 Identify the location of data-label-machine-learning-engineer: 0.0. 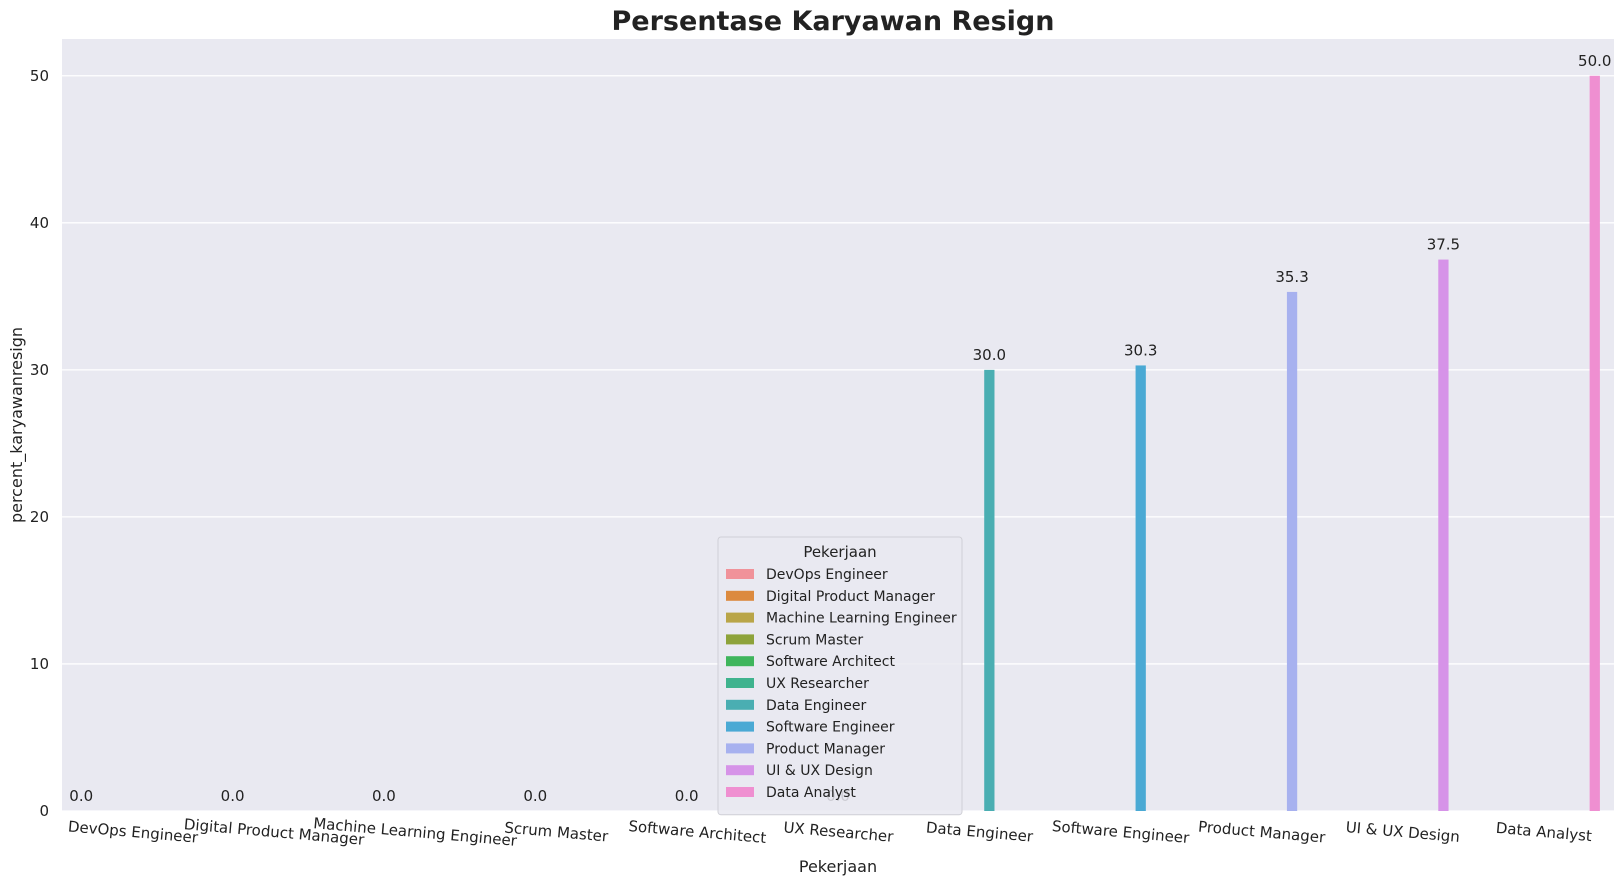
(384, 796).